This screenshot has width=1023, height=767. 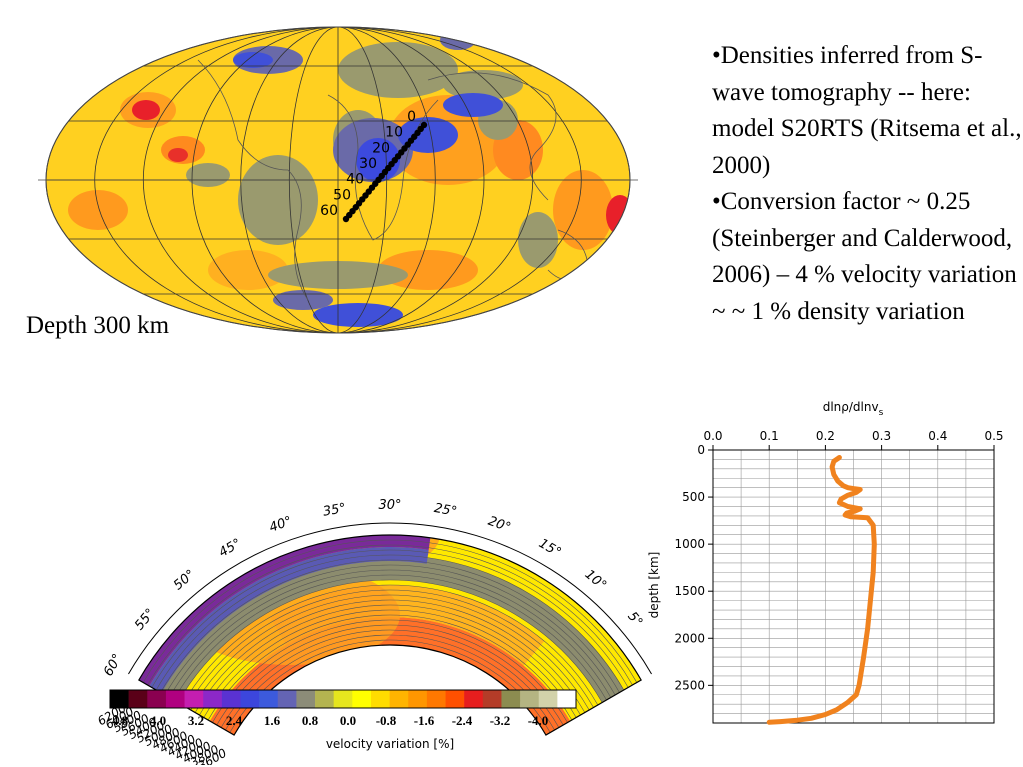 What do you see at coordinates (853, 439) in the screenshot?
I see `profile-x-tick-labels: 0.0 0.1 0.2 0.3 0.4 0.5` at bounding box center [853, 439].